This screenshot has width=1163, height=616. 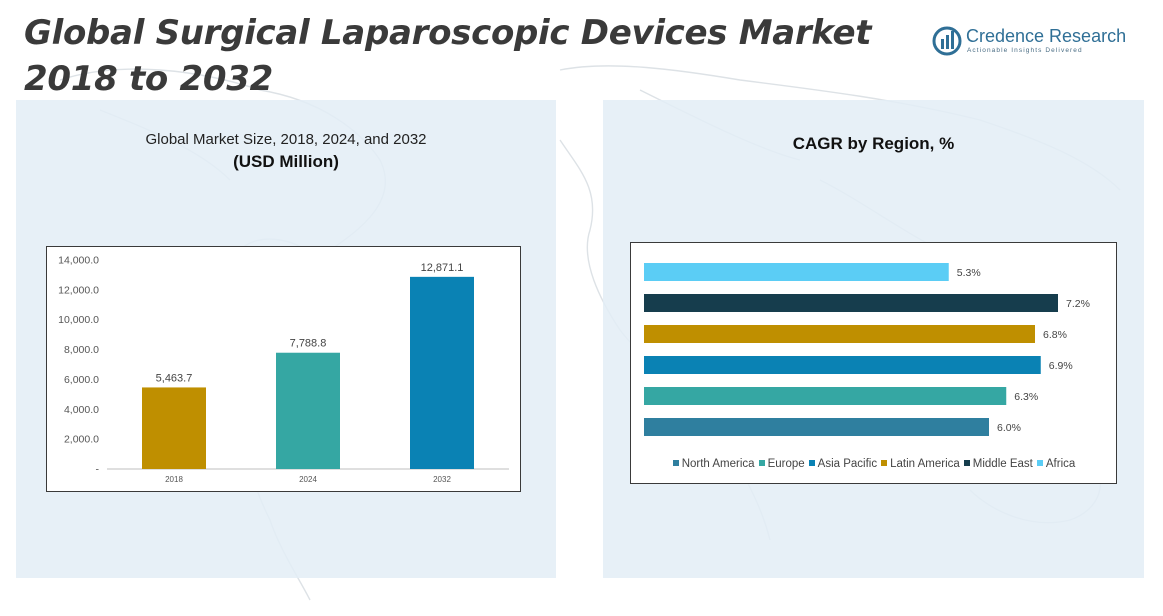 What do you see at coordinates (1009, 428) in the screenshot?
I see `data-label: 6.0%` at bounding box center [1009, 428].